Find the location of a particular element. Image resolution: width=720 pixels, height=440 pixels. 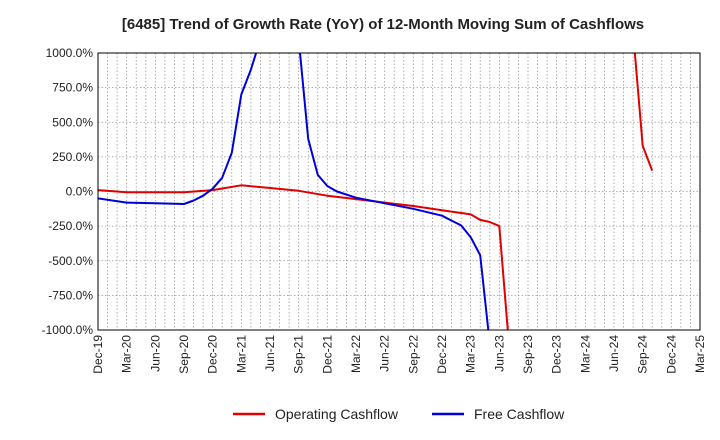

x-tick-label: Dec-20 is located at coordinates (213, 354).